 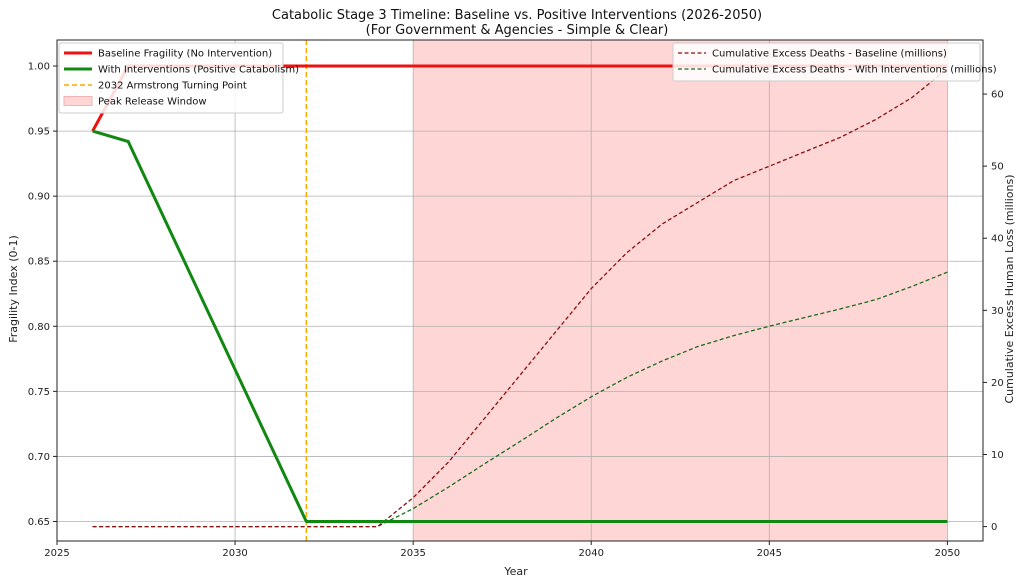 I want to click on legend-entry-turning-point-label: 2032 Armstrong Turning Point, so click(x=172, y=86).